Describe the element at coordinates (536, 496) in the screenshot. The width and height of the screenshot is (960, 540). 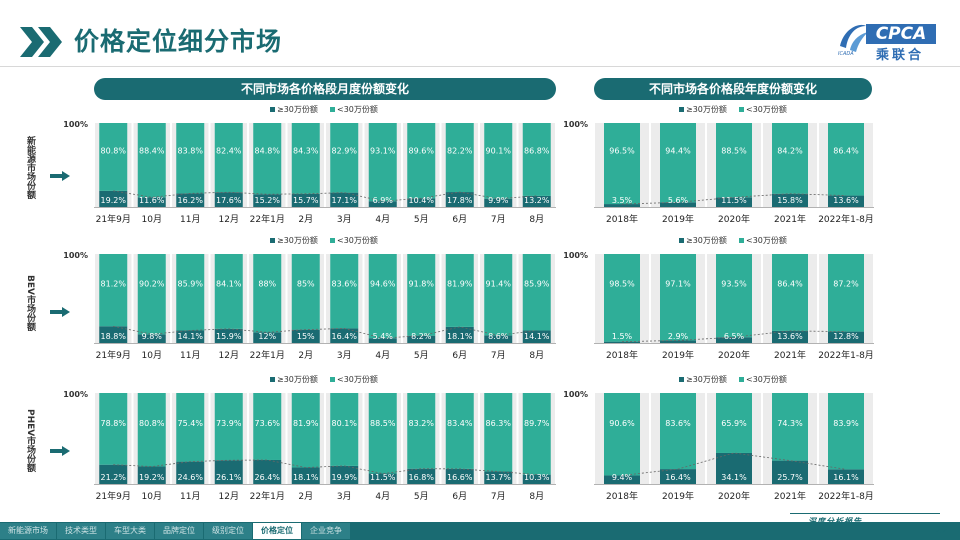
I see `x-tick-label: 8月` at that location.